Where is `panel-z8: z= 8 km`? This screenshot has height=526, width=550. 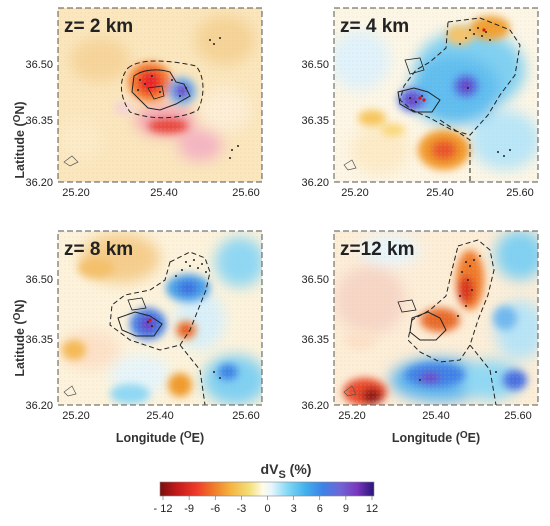
panel-z8: z= 8 km is located at coordinates (160, 318).